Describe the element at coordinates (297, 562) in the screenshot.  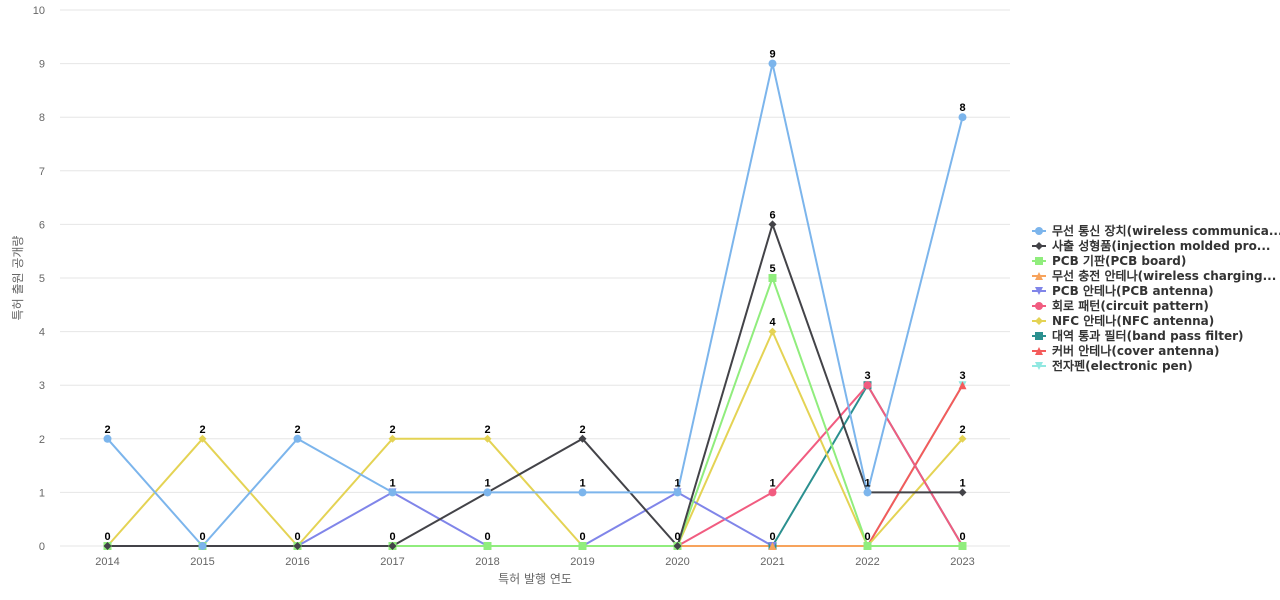
I see `x-tick-label: 2016` at that location.